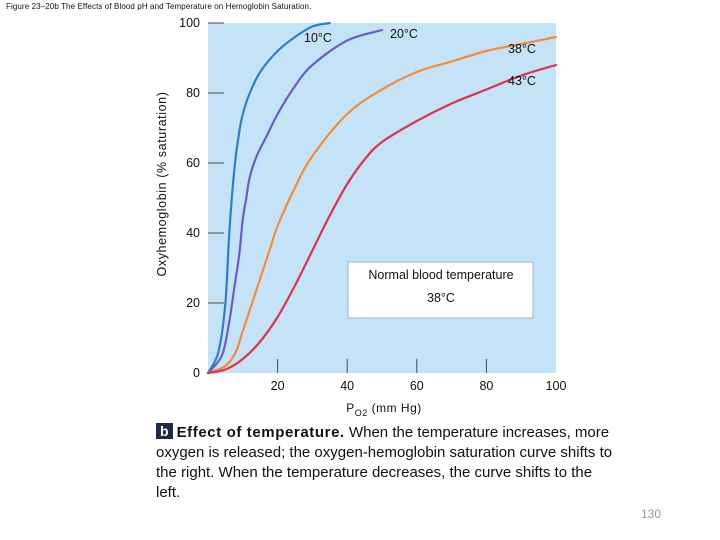 The height and width of the screenshot is (540, 720). Describe the element at coordinates (193, 93) in the screenshot. I see `y-tick-label-80: 80` at that location.